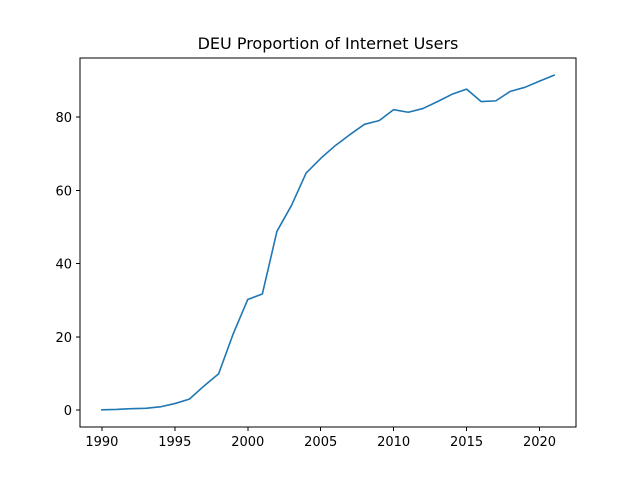 The height and width of the screenshot is (480, 640). I want to click on x-tick-label: 2010, so click(393, 442).